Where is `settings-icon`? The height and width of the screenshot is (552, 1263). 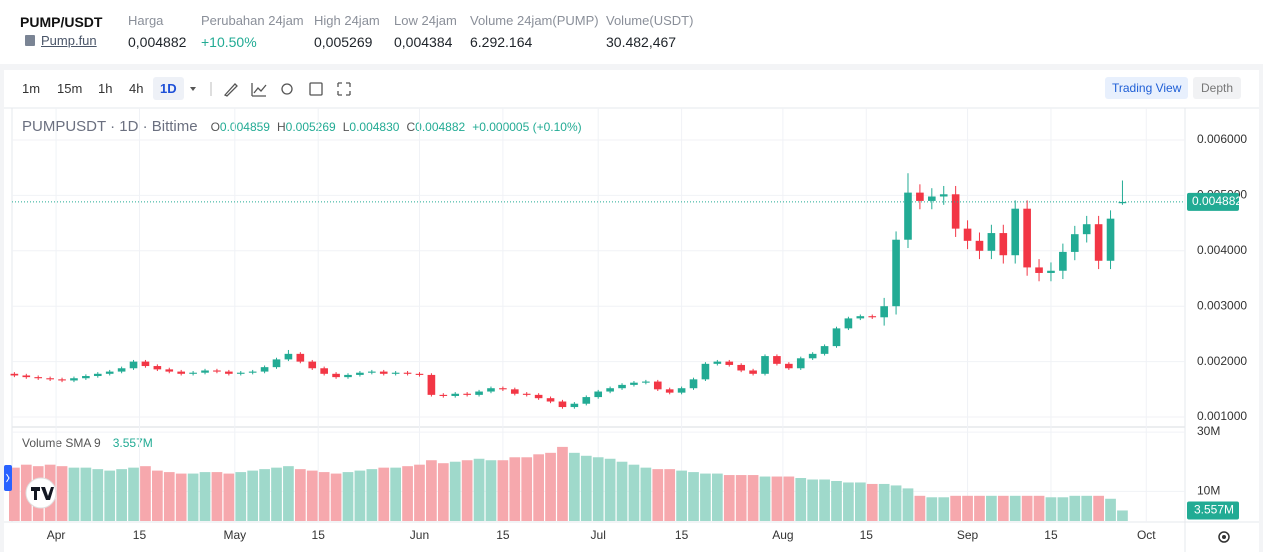 settings-icon is located at coordinates (287, 89).